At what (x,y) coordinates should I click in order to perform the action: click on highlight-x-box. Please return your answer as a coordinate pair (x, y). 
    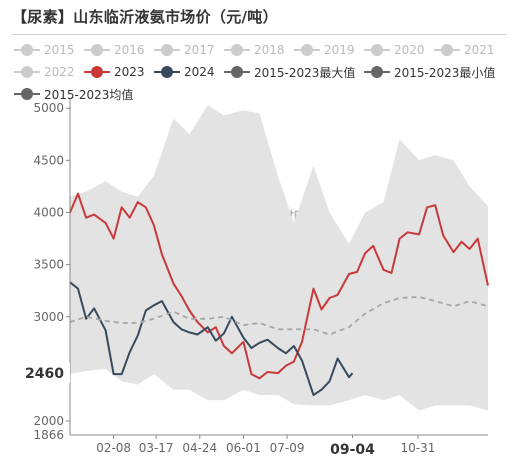
    Looking at the image, I should click on (352, 448).